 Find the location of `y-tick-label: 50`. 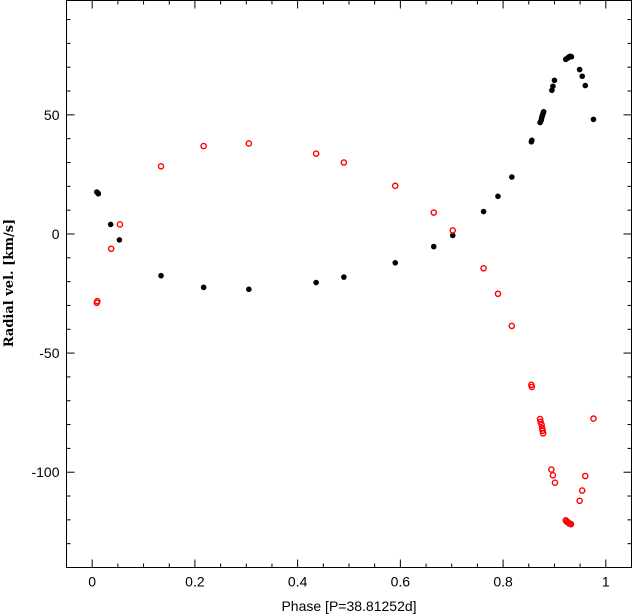

y-tick-label: 50 is located at coordinates (52, 115).